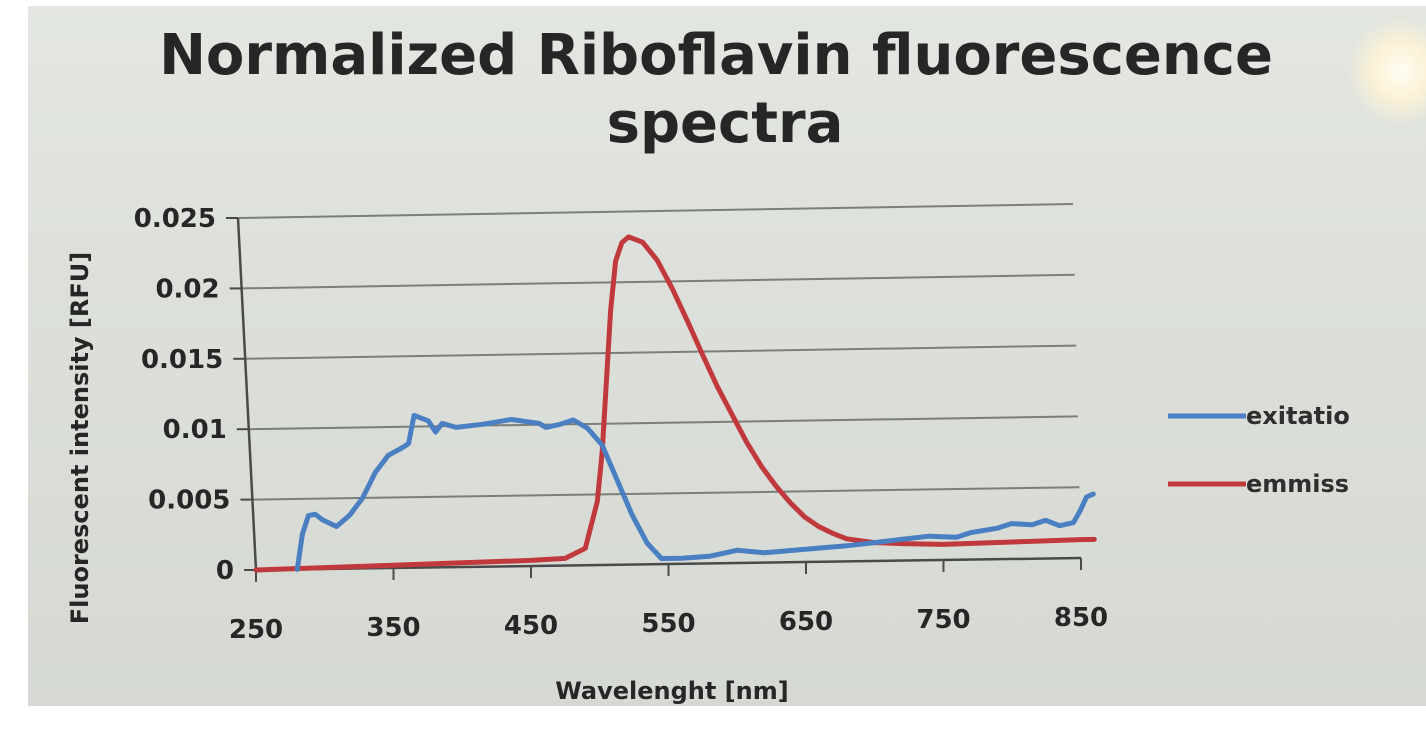 This screenshot has width=1426, height=737. What do you see at coordinates (1259, 450) in the screenshot?
I see `legend: exitatio emmiss` at bounding box center [1259, 450].